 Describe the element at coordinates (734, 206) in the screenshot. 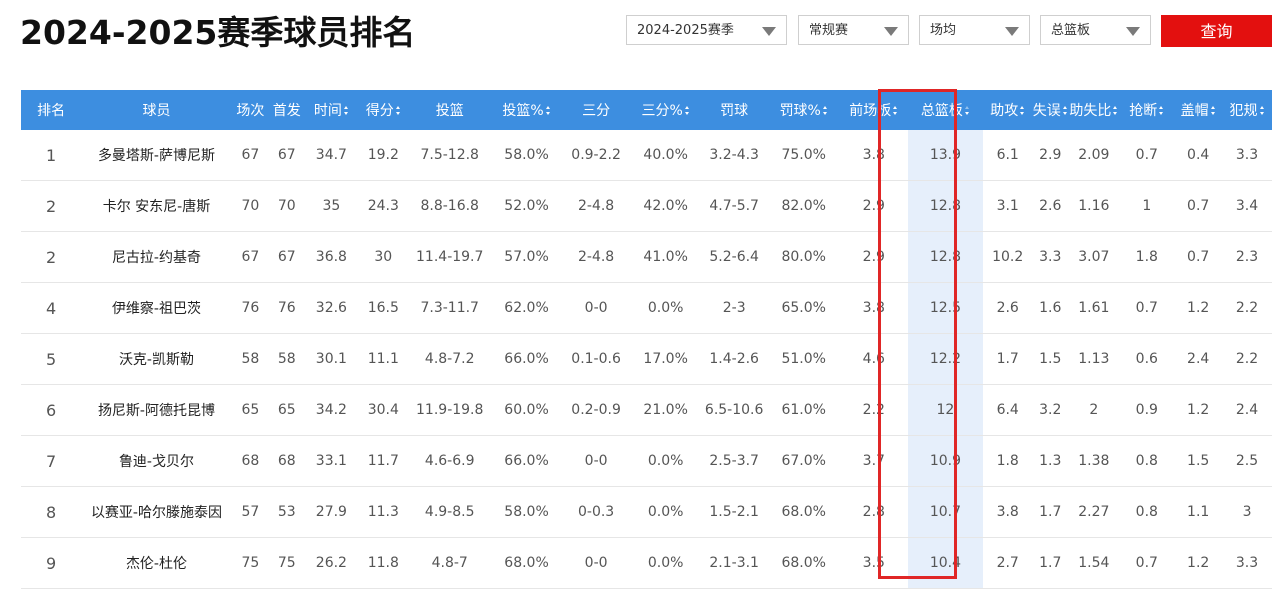

I see `stat-cell: 4.7-5.7` at that location.